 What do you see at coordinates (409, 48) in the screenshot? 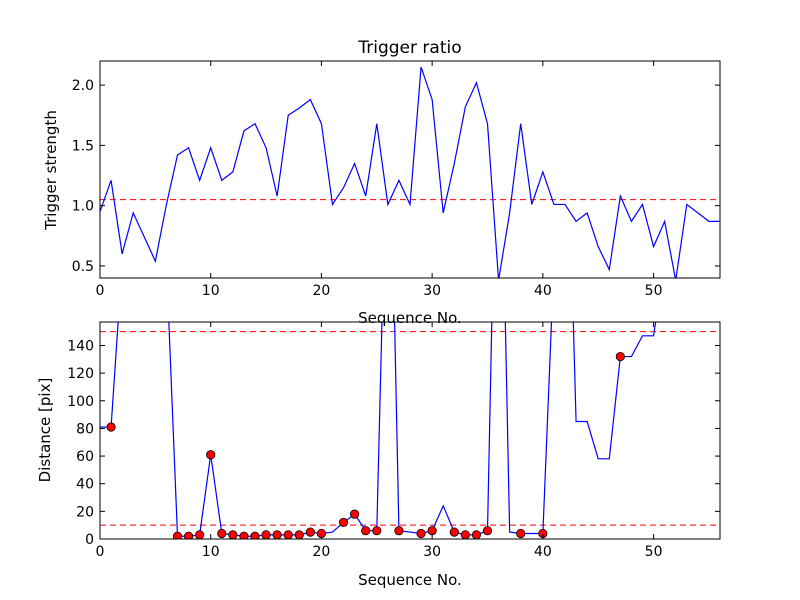
I see `top-chart-title: Trigger ratio` at bounding box center [409, 48].